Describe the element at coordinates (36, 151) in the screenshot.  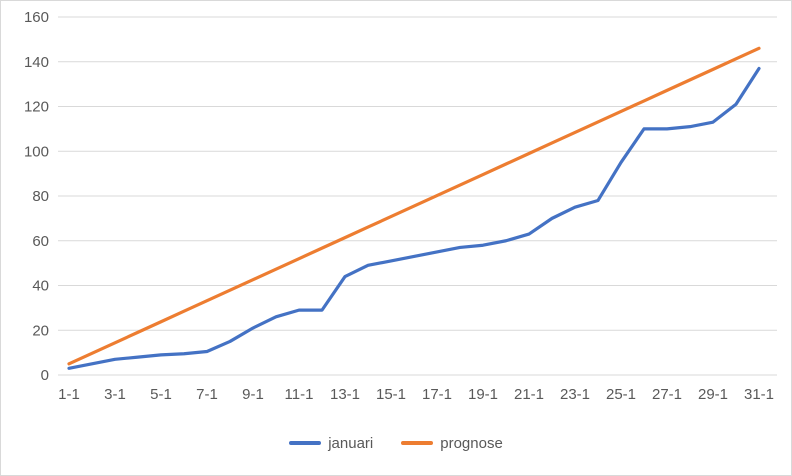
I see `y-axis-tick-label: 100` at that location.